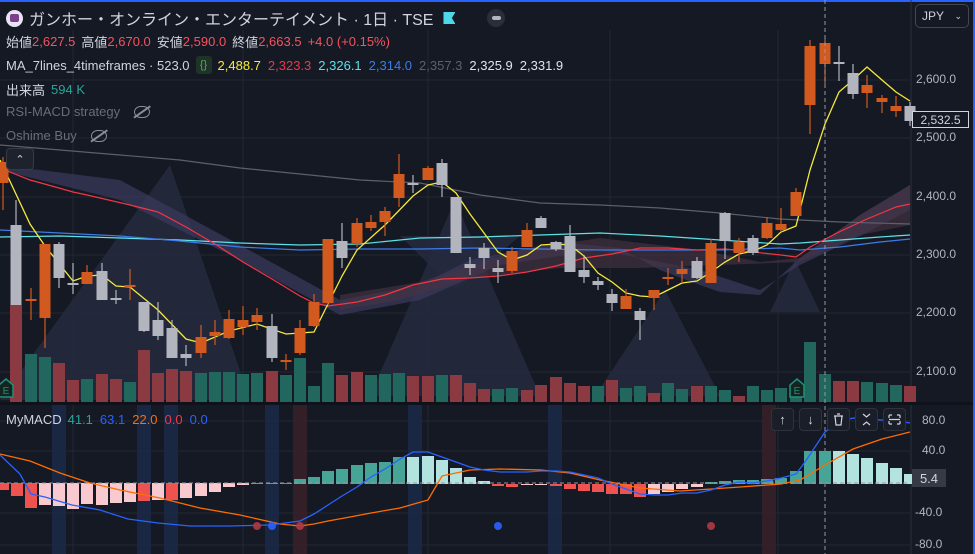 This screenshot has width=975, height=554. I want to click on open-label: 始値, so click(19, 42).